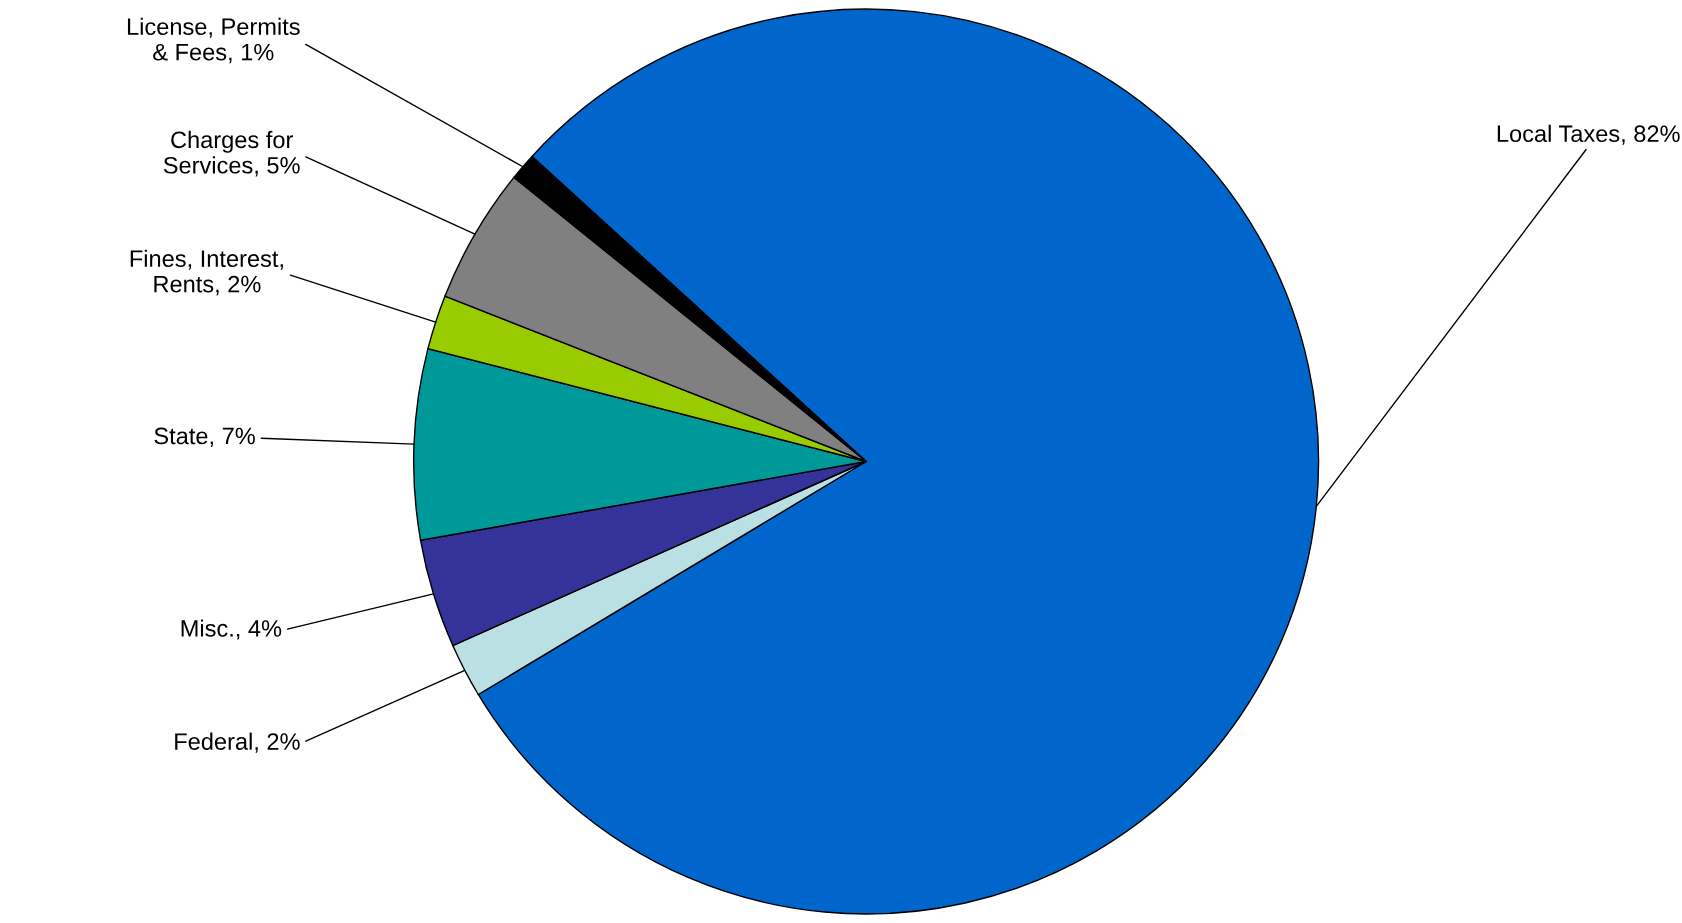 The height and width of the screenshot is (923, 1682). Describe the element at coordinates (231, 153) in the screenshot. I see `slice-label: Charges for Services, 5%` at that location.